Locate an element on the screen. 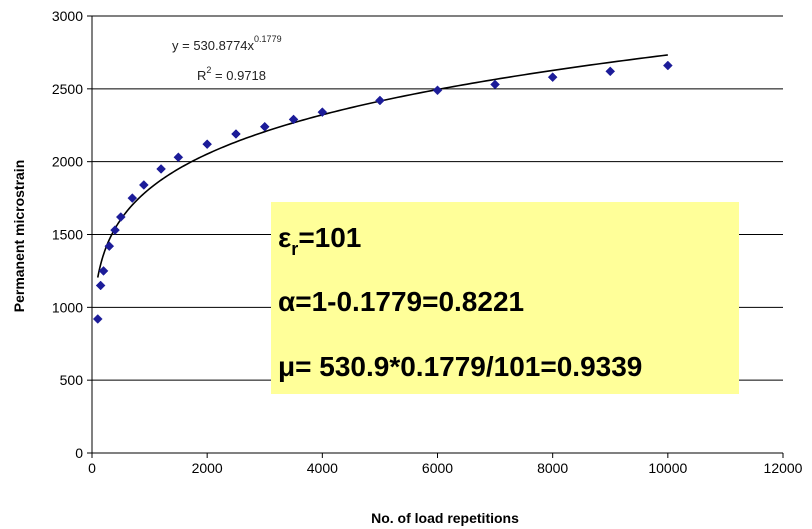  x-axis-tick-labels: 0 2000 4000 6000 8000 10000 12000 is located at coordinates (445, 468).